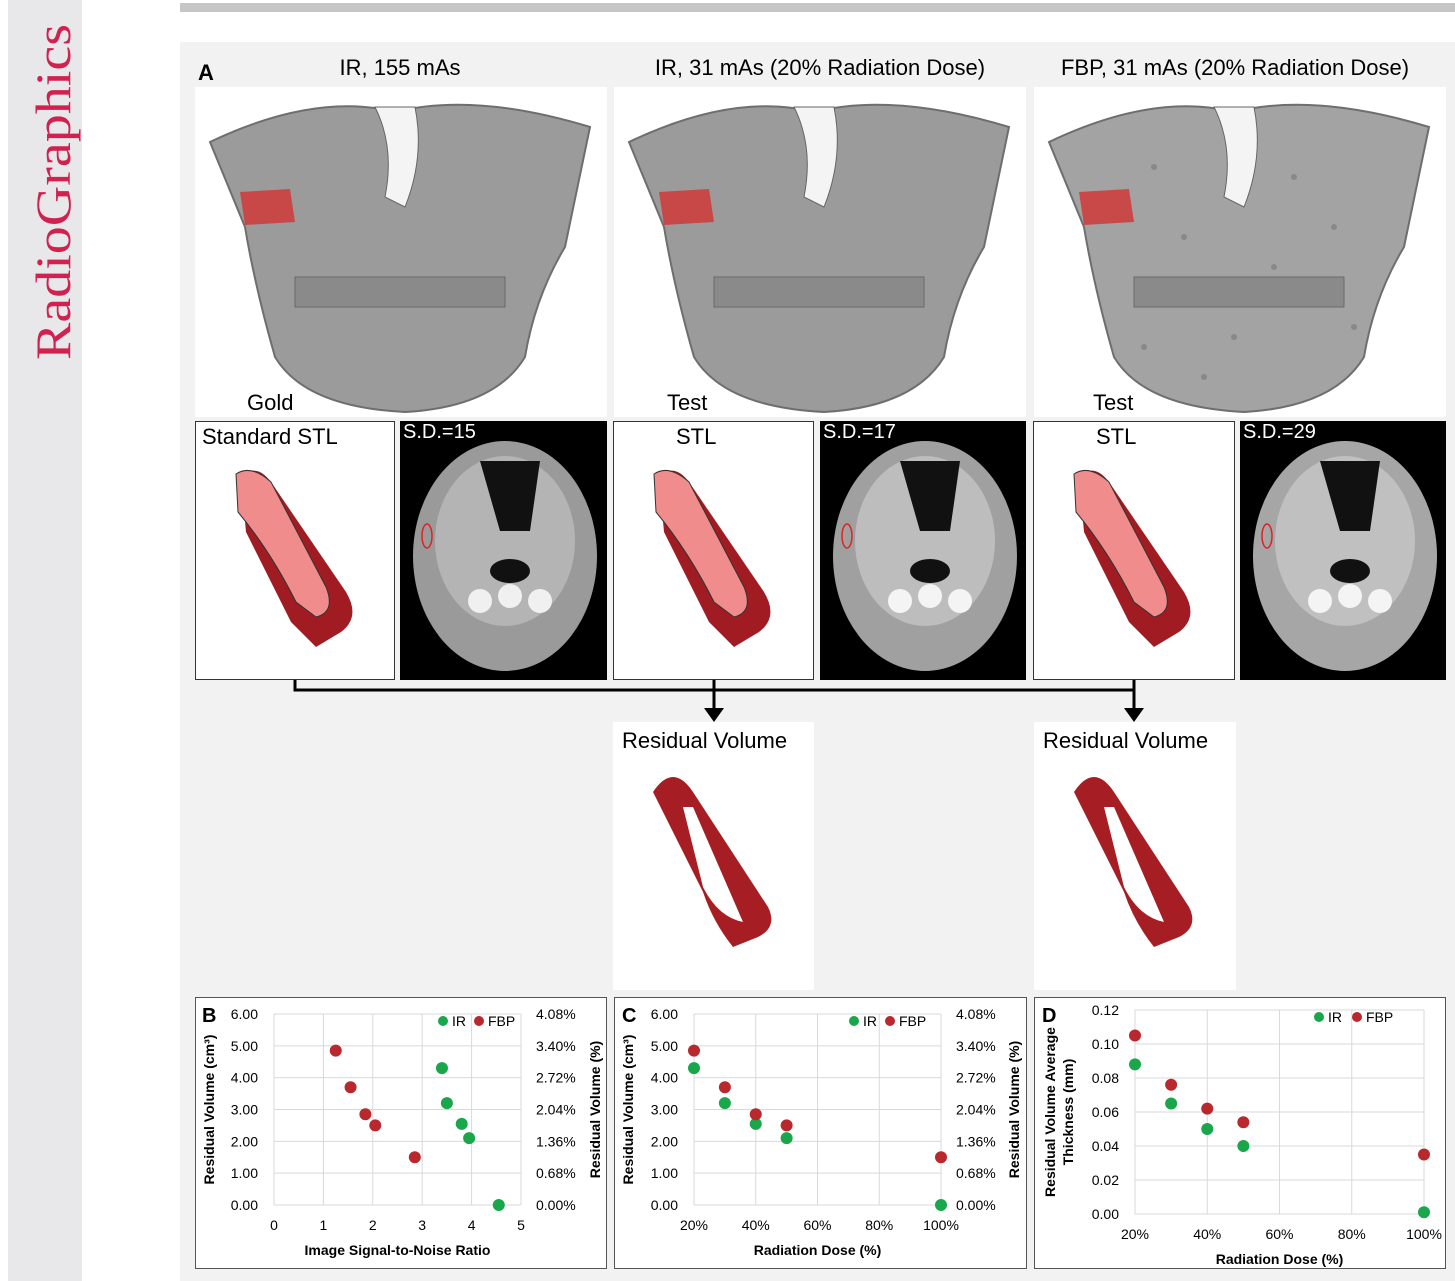 This screenshot has height=1281, width=1455. I want to click on y-tick-label: 2.00, so click(664, 1141).